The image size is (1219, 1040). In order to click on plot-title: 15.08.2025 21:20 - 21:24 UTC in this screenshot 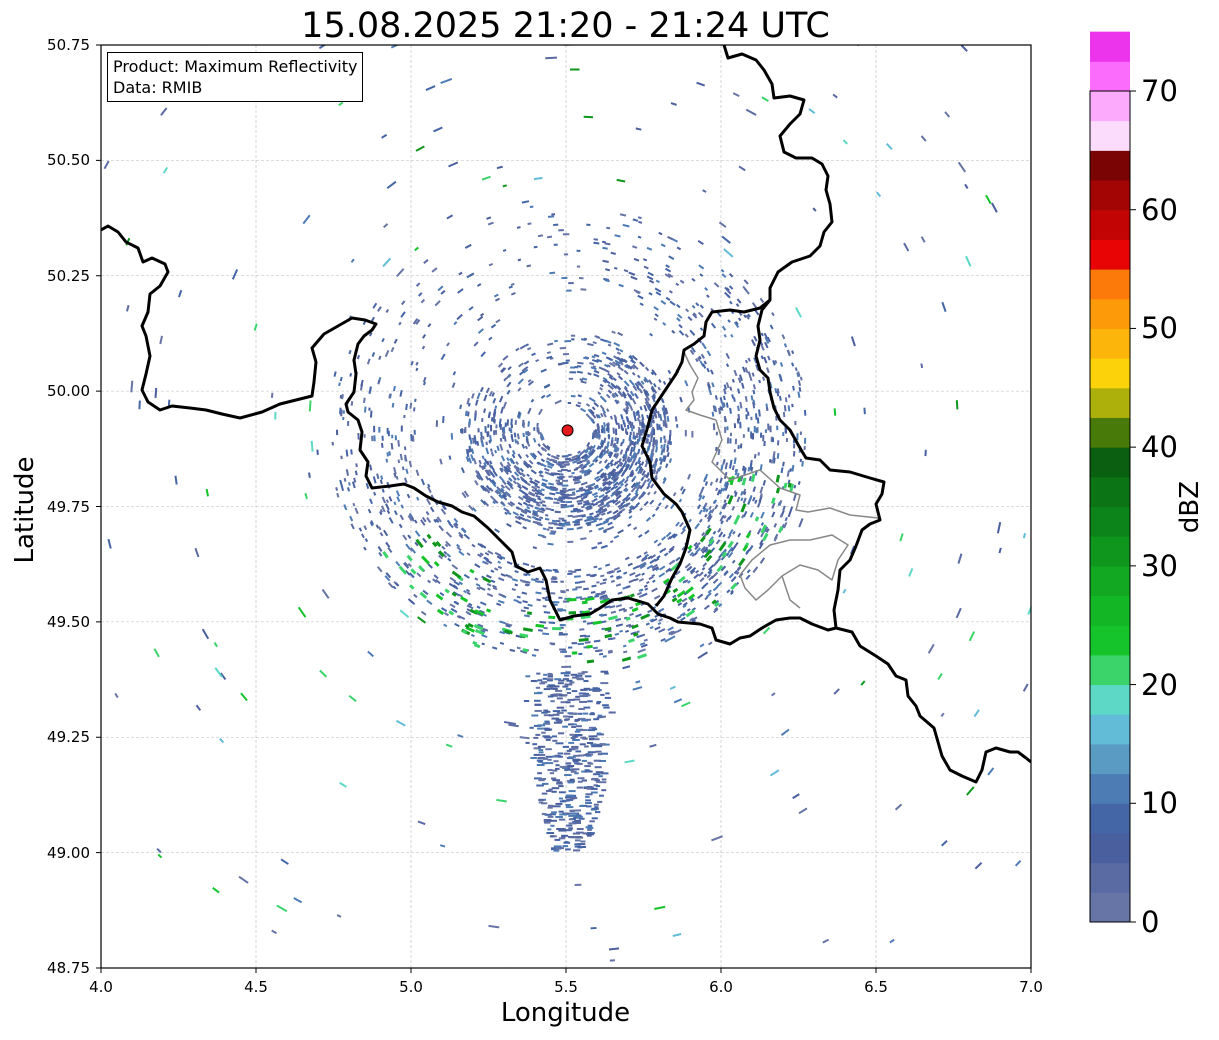, I will do `click(565, 26)`.